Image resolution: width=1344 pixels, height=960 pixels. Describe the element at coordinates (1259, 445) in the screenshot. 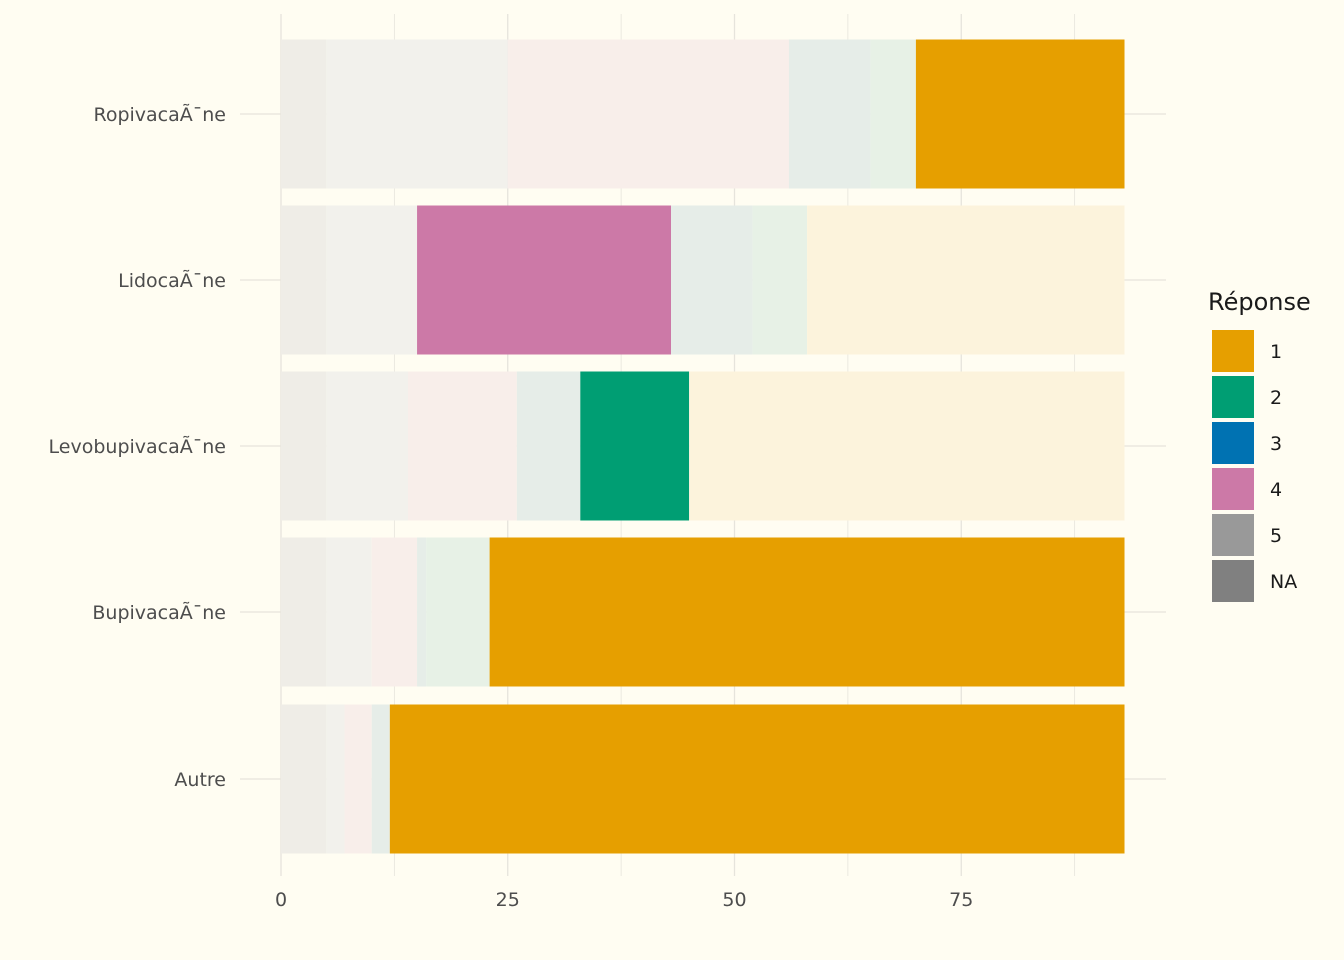

I see `legend: Réponse 1 2 3 4 5 NA` at that location.